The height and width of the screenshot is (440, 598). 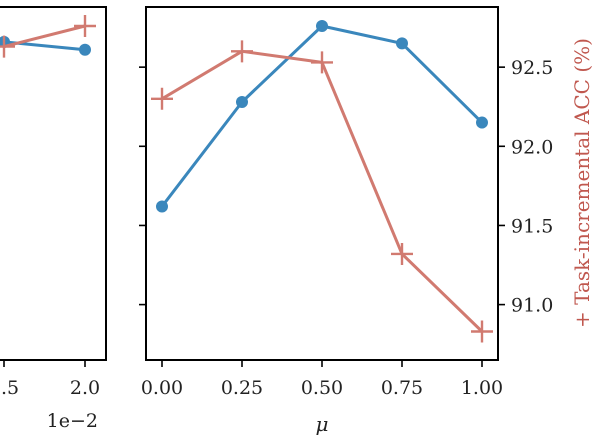 What do you see at coordinates (532, 306) in the screenshot?
I see `right-right-y-tick-label-0: 91.0` at bounding box center [532, 306].